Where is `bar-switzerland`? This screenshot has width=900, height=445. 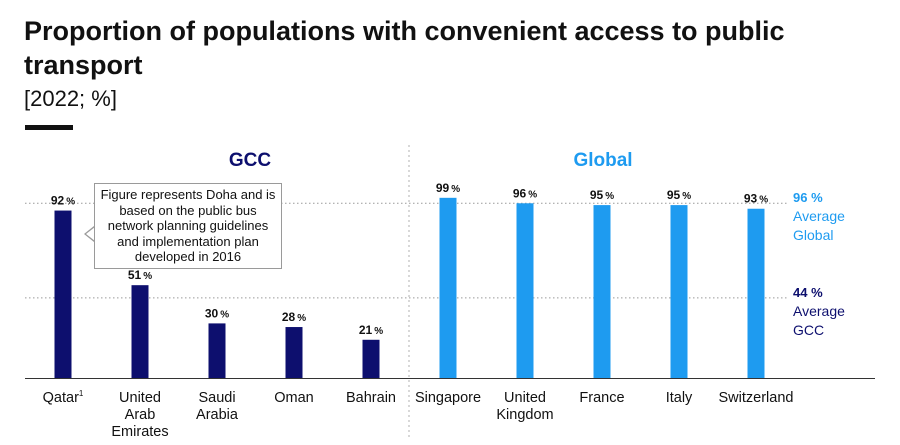
bar-switzerland is located at coordinates (756, 293).